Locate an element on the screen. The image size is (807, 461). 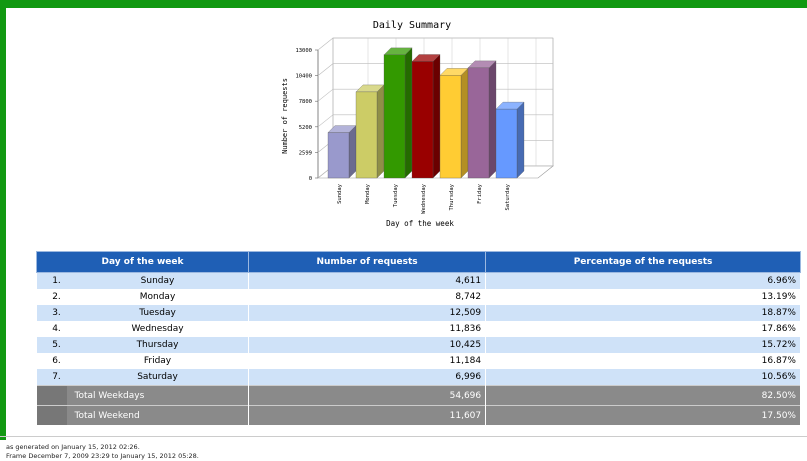
cell: Total Weekdays is located at coordinates (142, 395).